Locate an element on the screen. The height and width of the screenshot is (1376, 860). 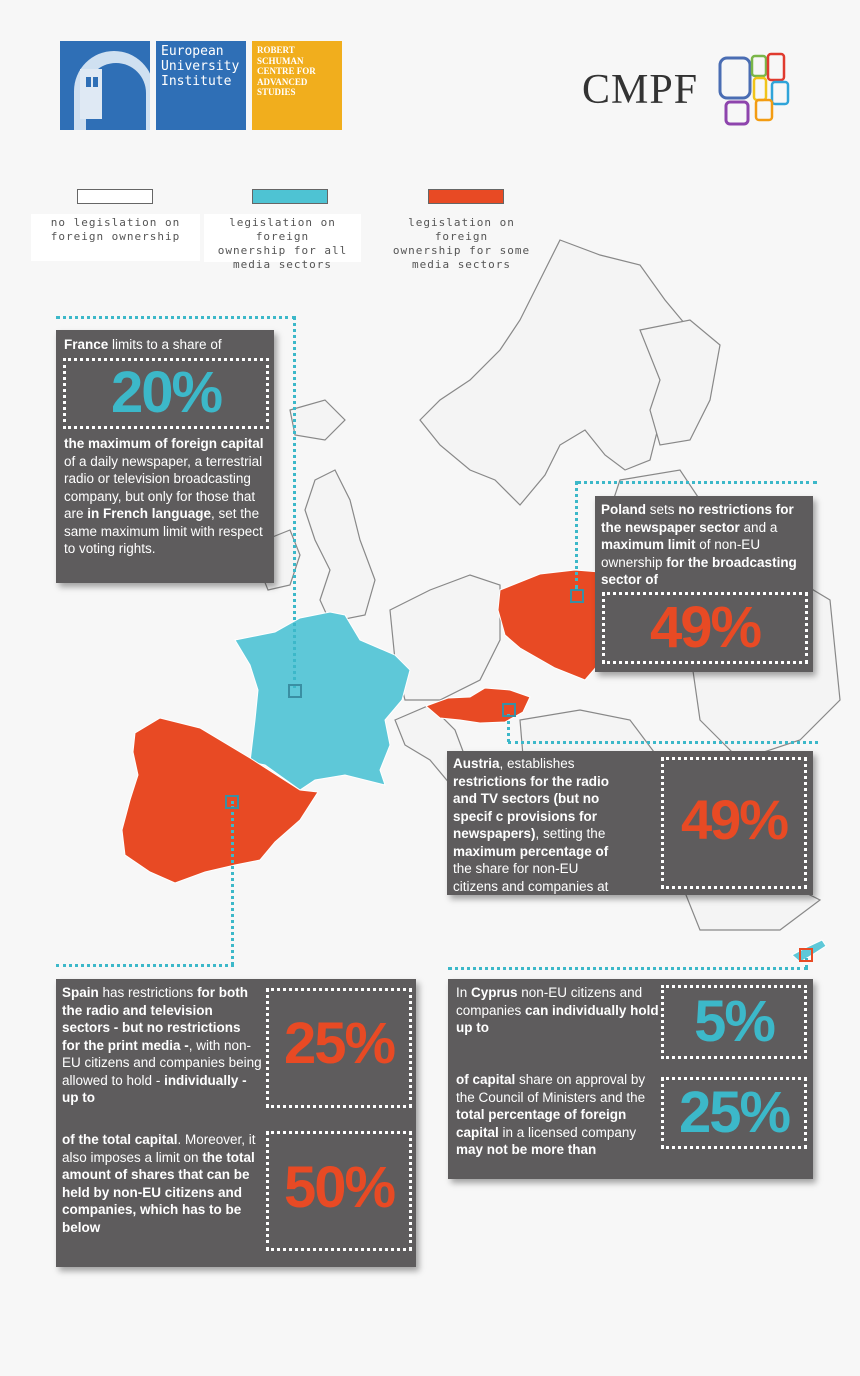
cyprus-value-2: 25% is located at coordinates (734, 1112).